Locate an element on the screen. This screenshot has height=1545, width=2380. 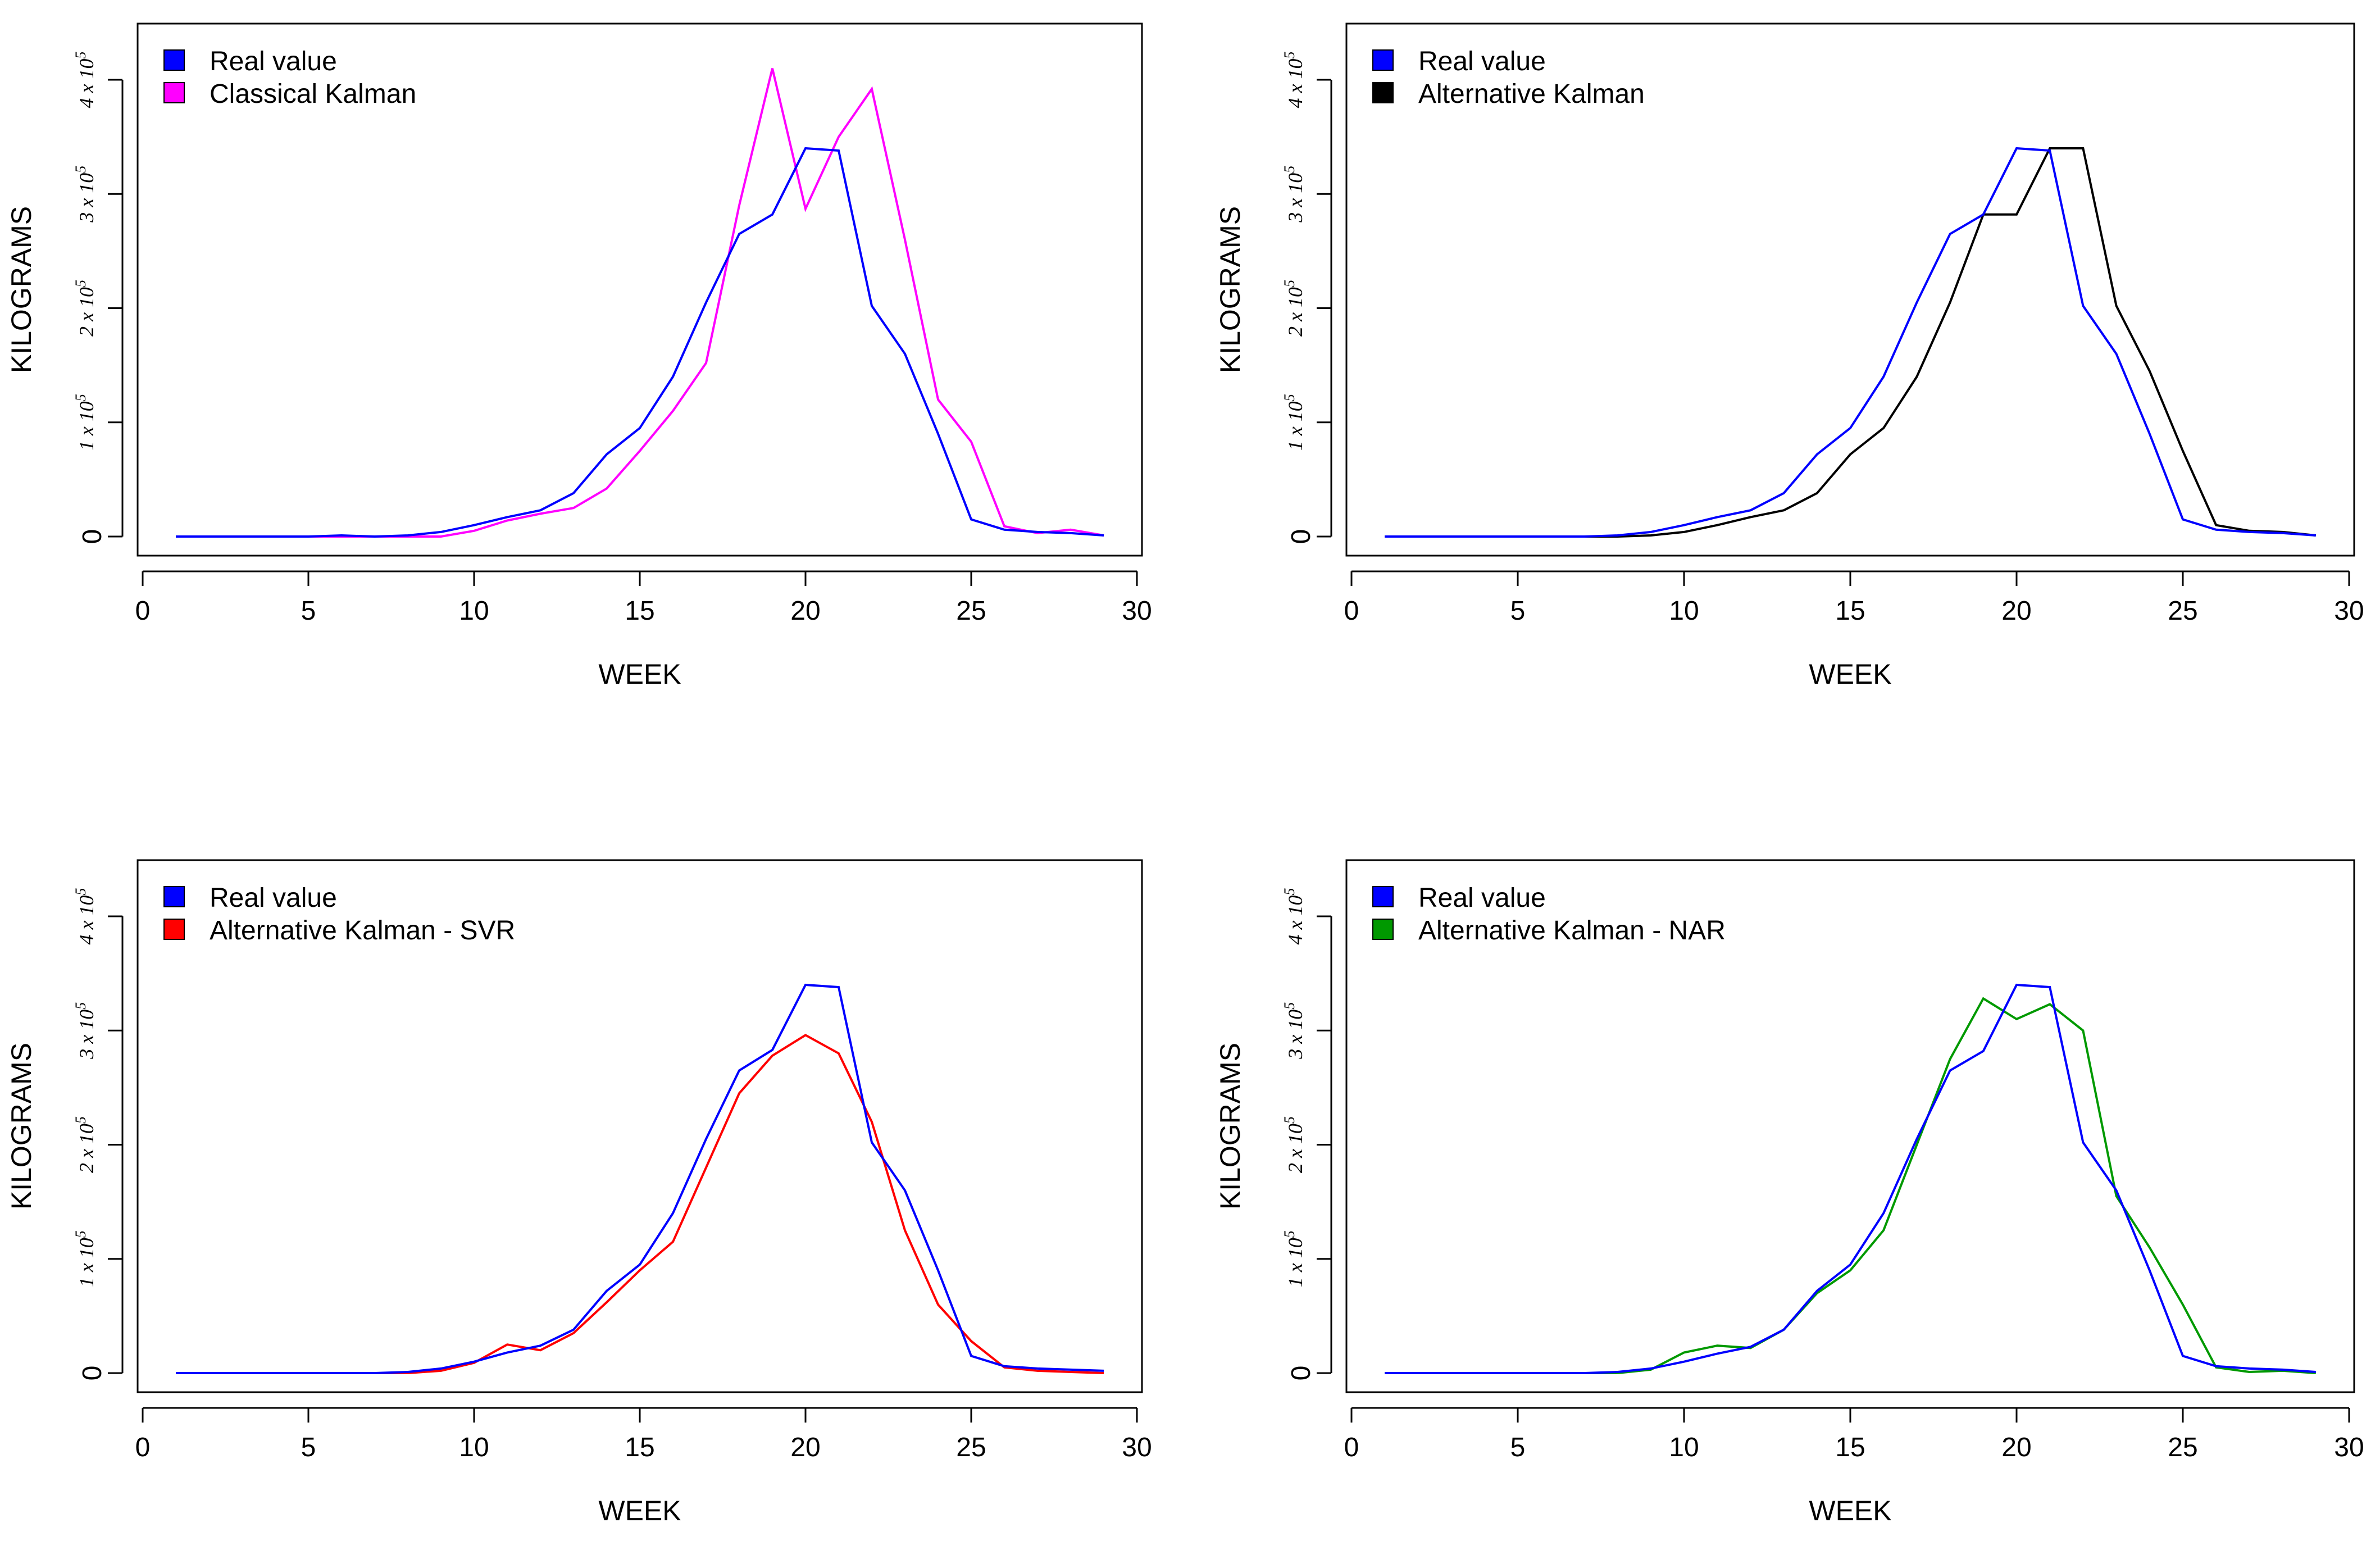
legend-label: Classical Kalman is located at coordinates (313, 94).